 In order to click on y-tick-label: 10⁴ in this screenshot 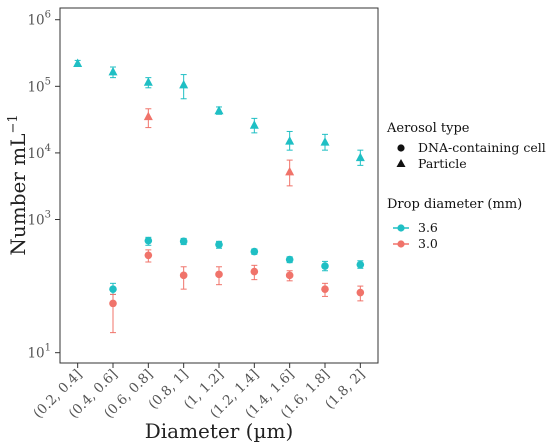, I will do `click(39, 152)`.